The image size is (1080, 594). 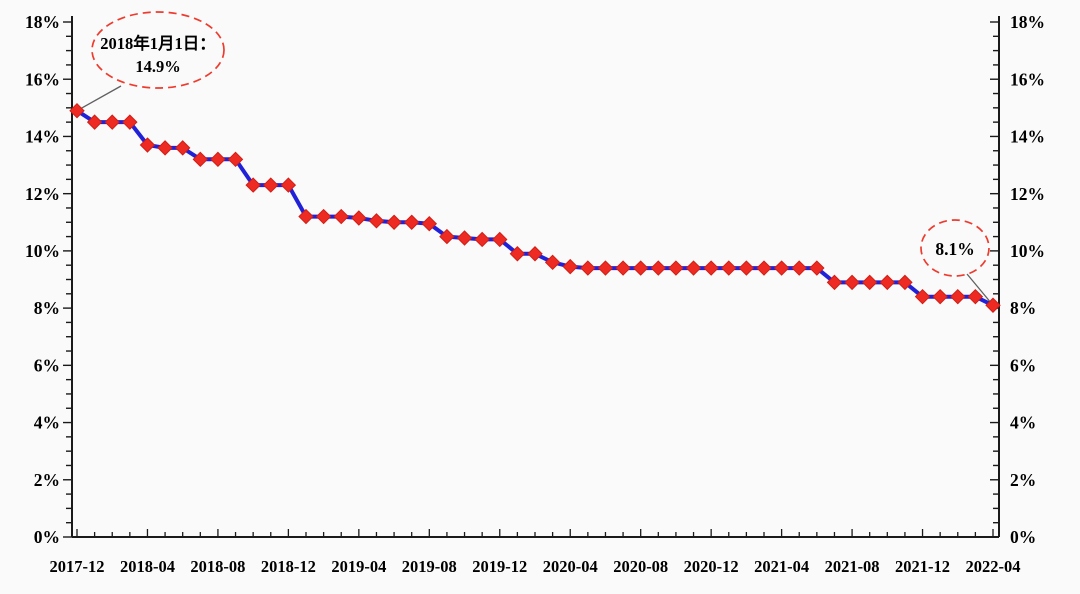 I want to click on x-axis-tick-label: 2020-04, so click(x=570, y=566).